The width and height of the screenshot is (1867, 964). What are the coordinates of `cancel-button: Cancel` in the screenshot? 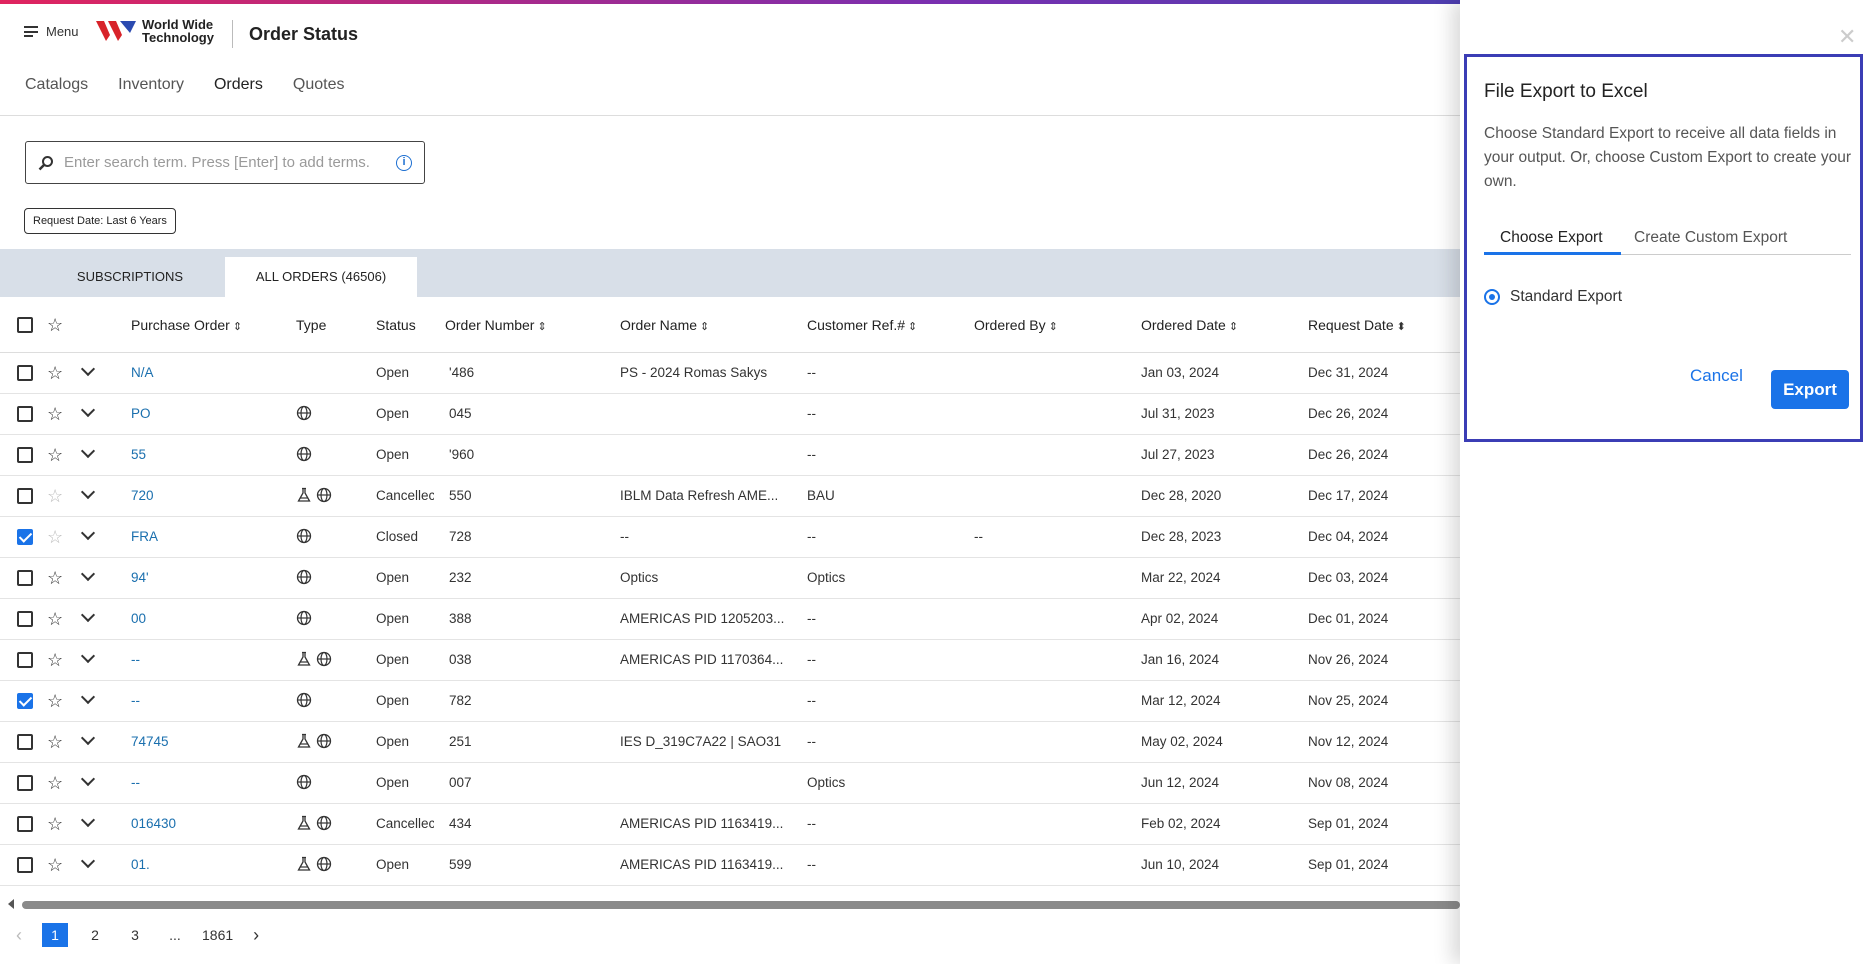 It's located at (1716, 375).